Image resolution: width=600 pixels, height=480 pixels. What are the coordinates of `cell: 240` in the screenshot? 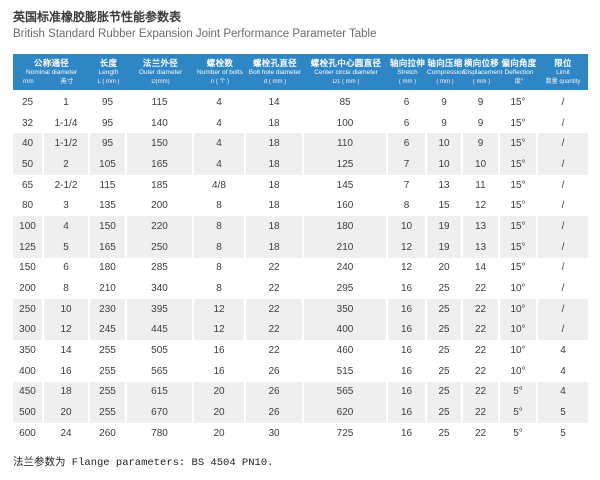 It's located at (346, 268).